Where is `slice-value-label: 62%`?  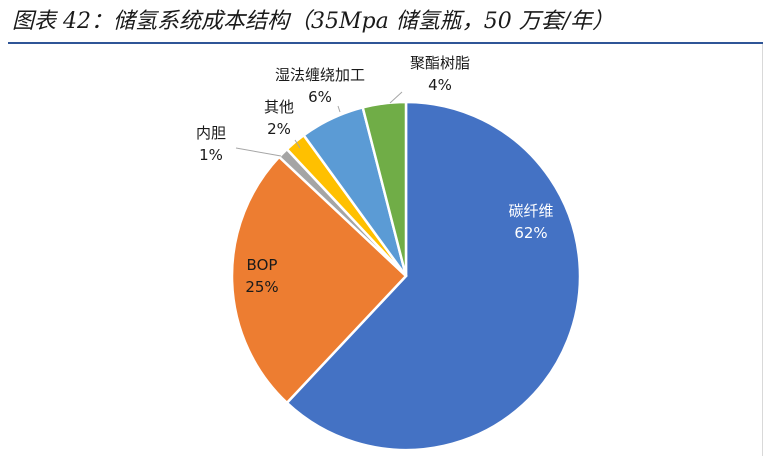
slice-value-label: 62% is located at coordinates (530, 233).